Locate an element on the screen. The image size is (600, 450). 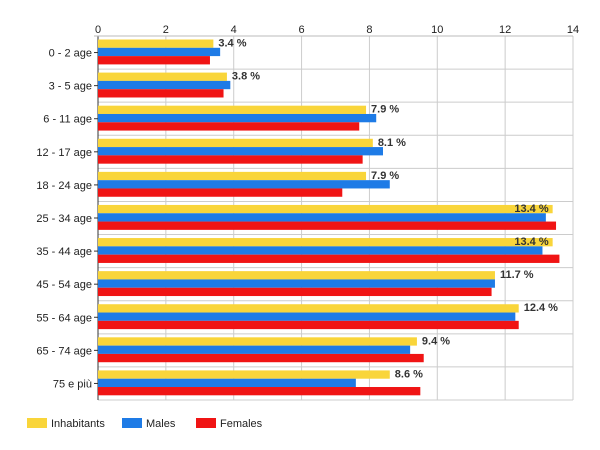
x-tick-label: 2 is located at coordinates (166, 30).